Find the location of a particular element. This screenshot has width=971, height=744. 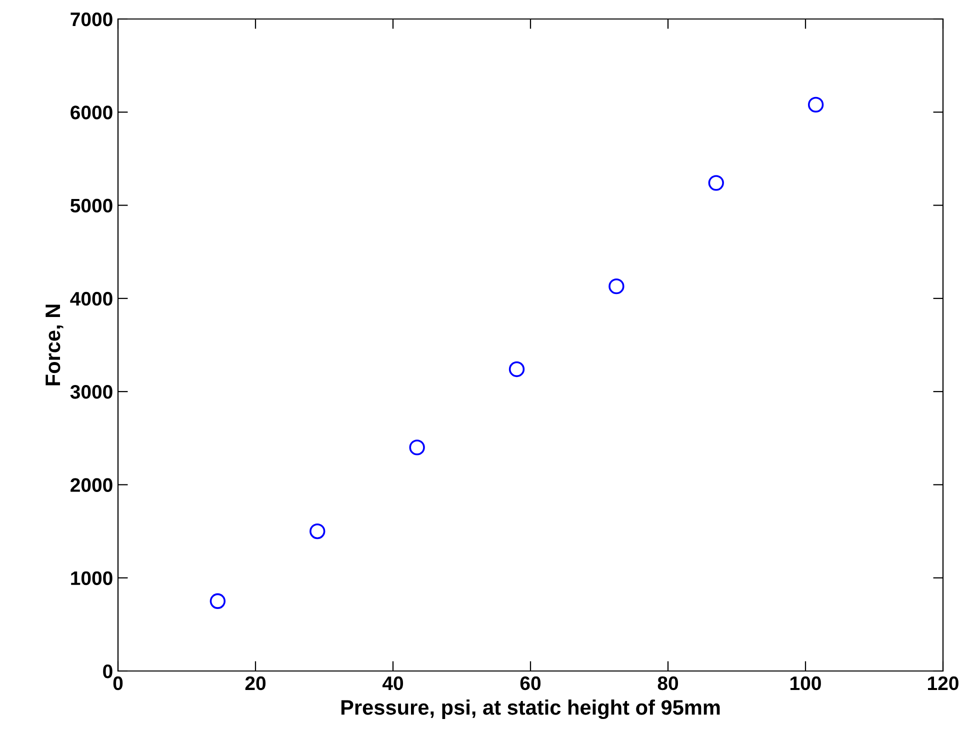

y-tick-label: 6000 is located at coordinates (91, 113).